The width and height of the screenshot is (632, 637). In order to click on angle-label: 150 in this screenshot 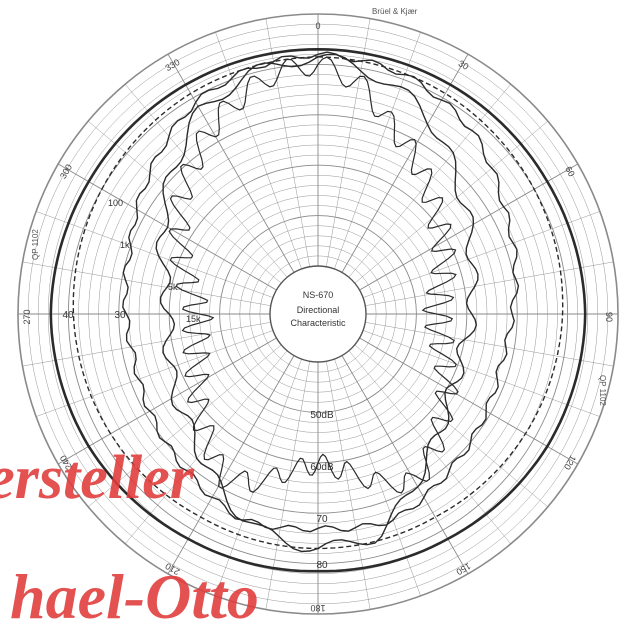, I will do `click(463, 569)`.